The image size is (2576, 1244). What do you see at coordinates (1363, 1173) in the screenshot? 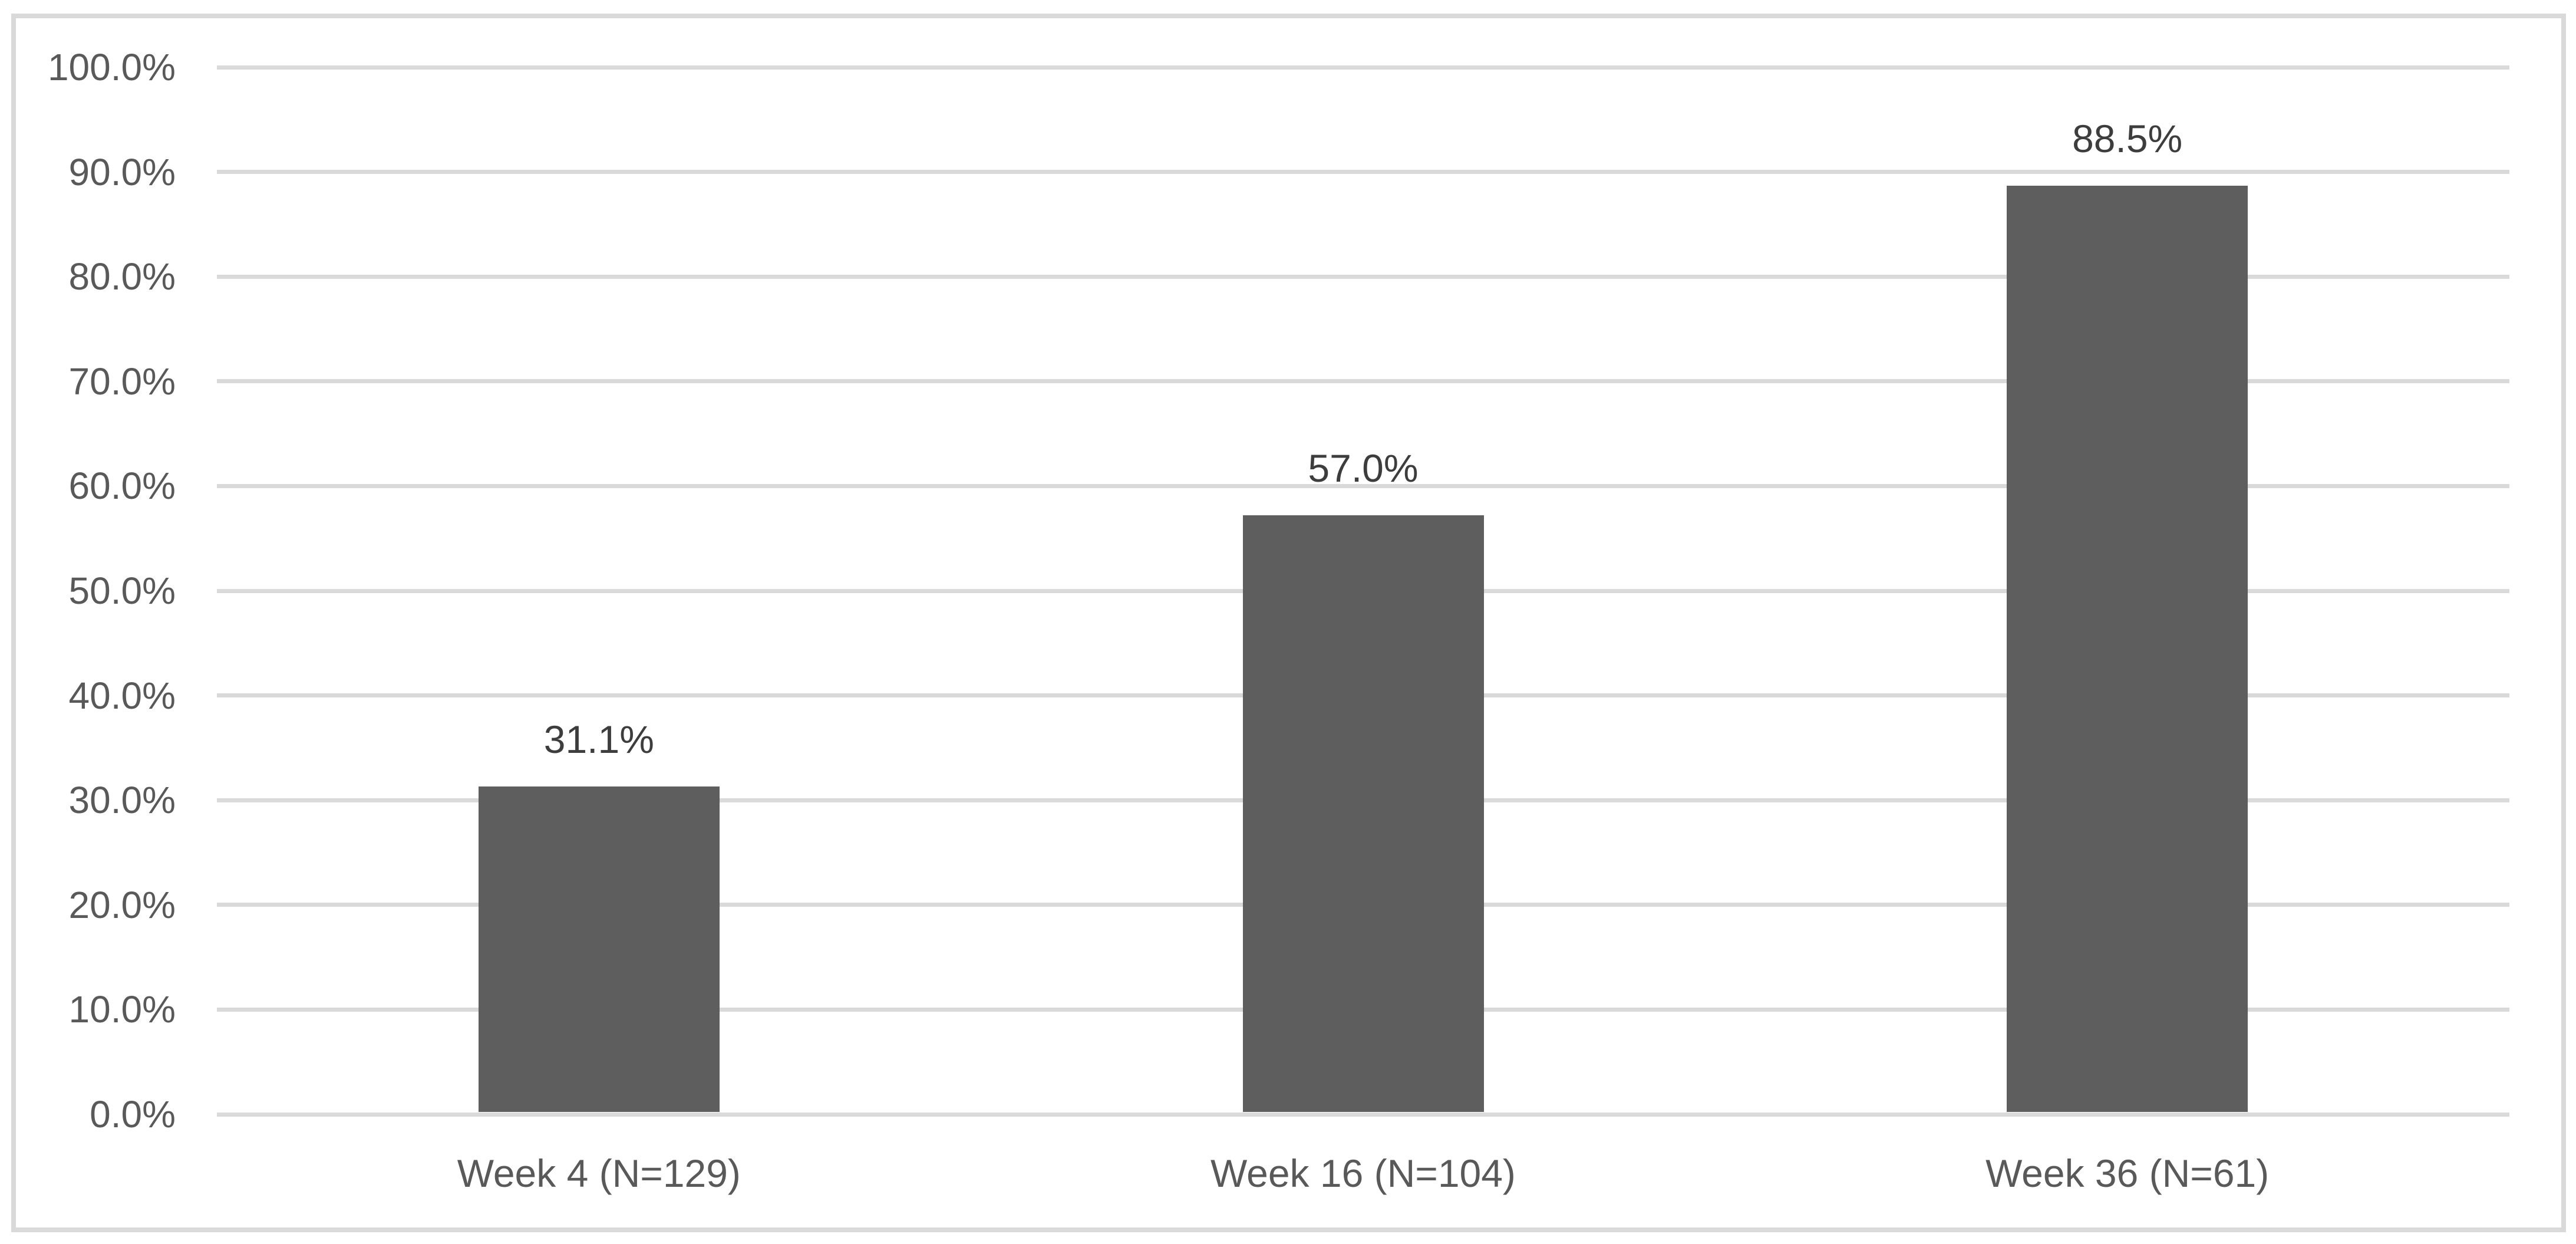
I see `x-axis-category-label: Week 16 (N=104)` at bounding box center [1363, 1173].